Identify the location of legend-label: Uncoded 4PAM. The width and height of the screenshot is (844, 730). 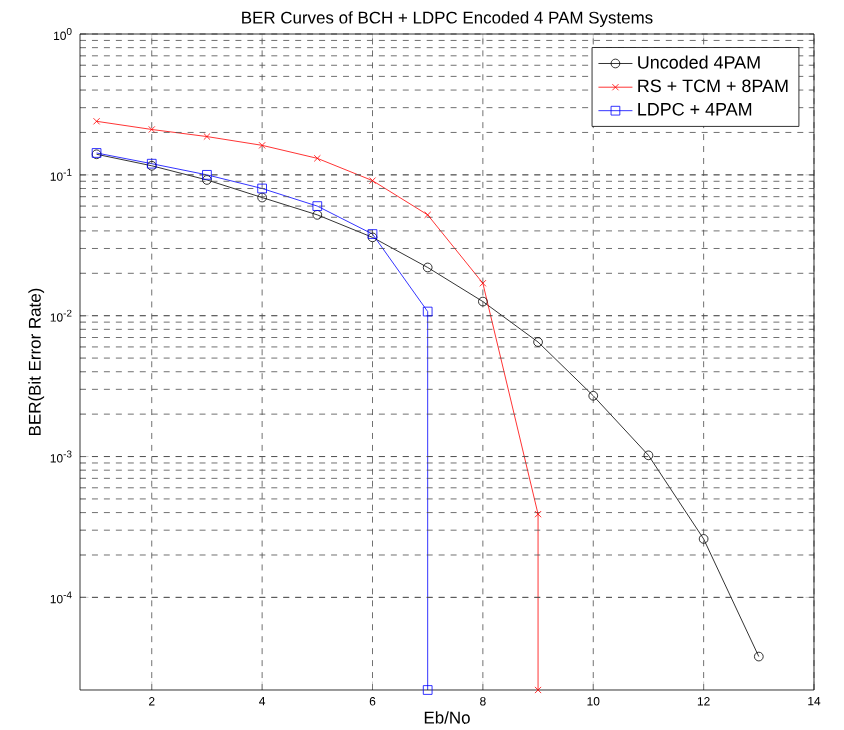
(699, 62).